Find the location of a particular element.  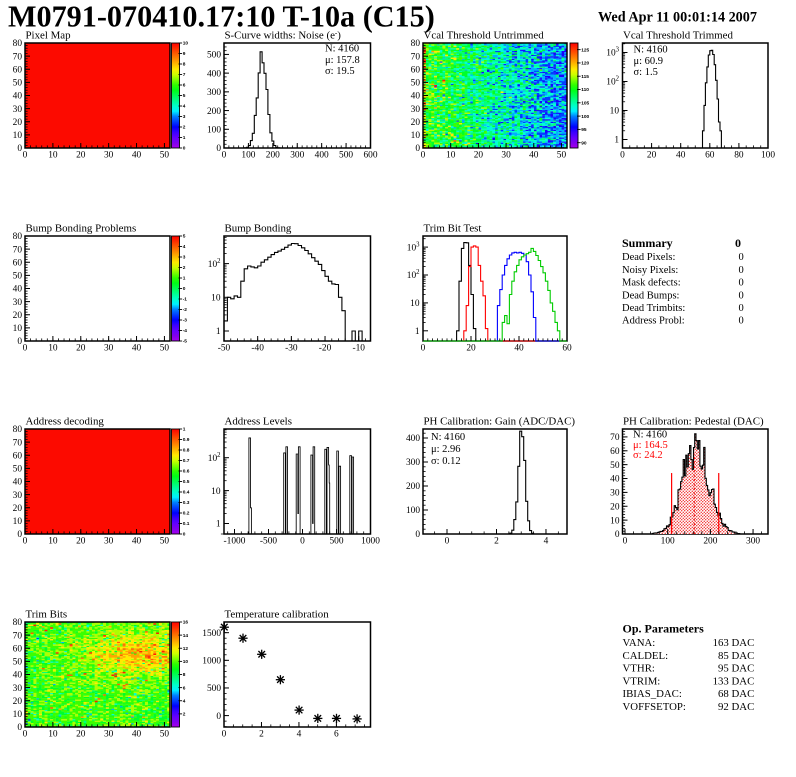

svg-text: 300 is located at coordinates (413, 463).